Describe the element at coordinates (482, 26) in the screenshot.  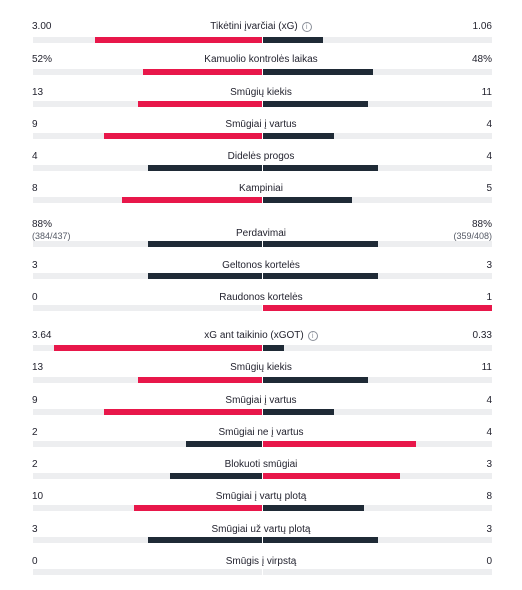
I see `away-value: 1.06` at that location.